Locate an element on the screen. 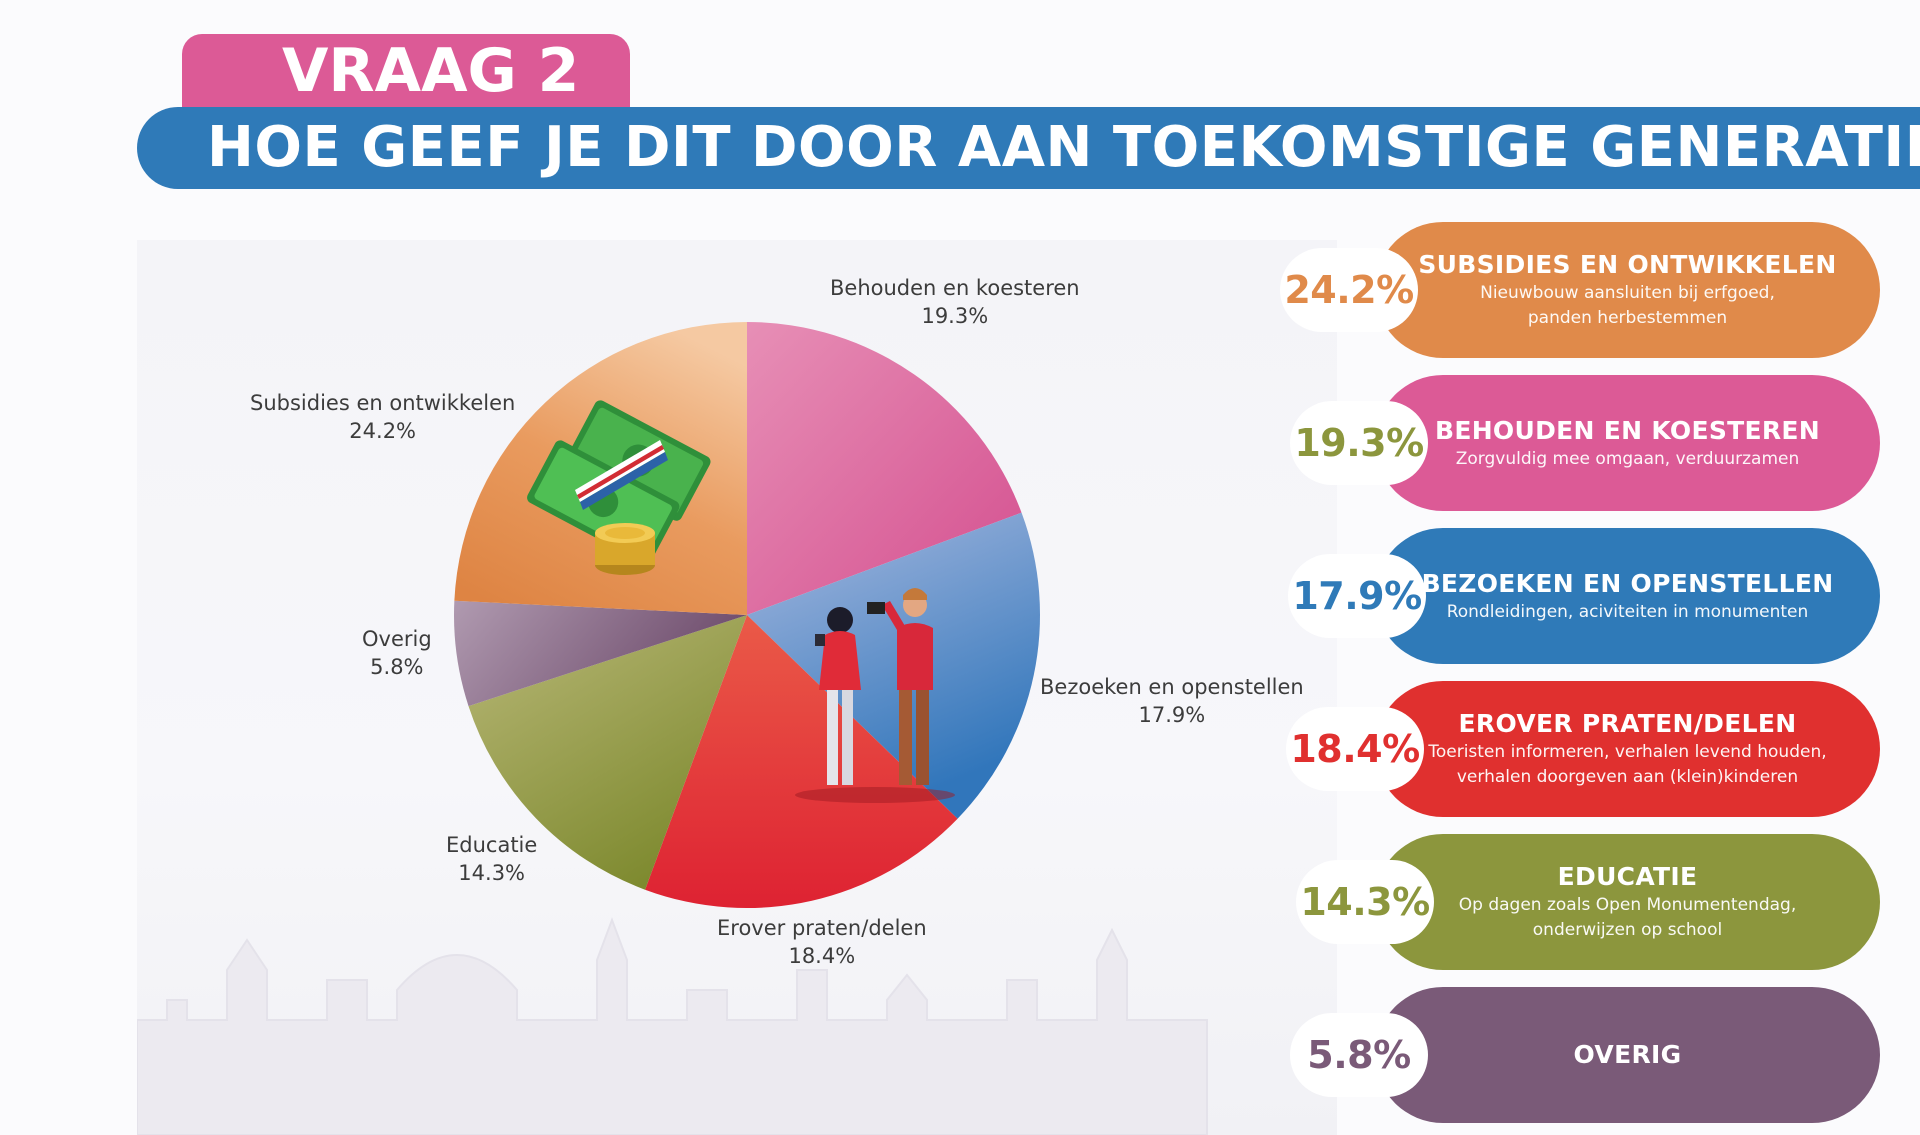 This screenshot has height=1135, width=1920. legend-card-overig: OVERIG 5.8% is located at coordinates (1600, 1055).